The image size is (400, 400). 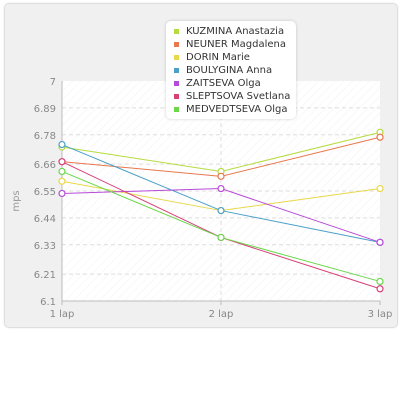 What do you see at coordinates (45, 109) in the screenshot?
I see `y-tick-label: 6.89` at bounding box center [45, 109].